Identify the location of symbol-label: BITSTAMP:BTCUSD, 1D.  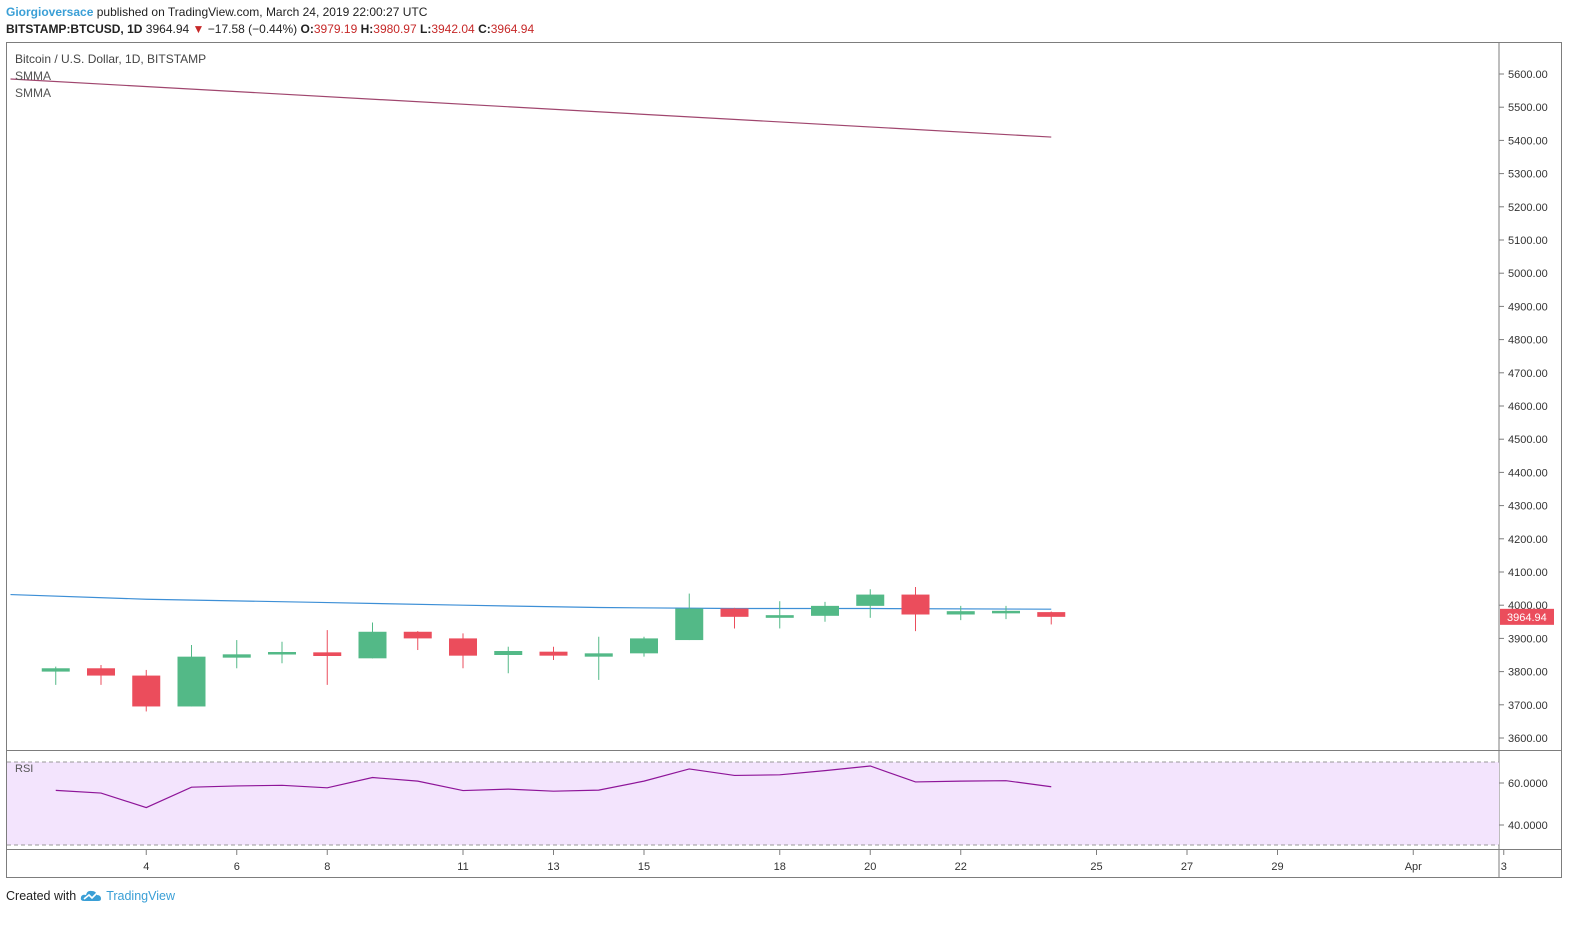
(74, 29).